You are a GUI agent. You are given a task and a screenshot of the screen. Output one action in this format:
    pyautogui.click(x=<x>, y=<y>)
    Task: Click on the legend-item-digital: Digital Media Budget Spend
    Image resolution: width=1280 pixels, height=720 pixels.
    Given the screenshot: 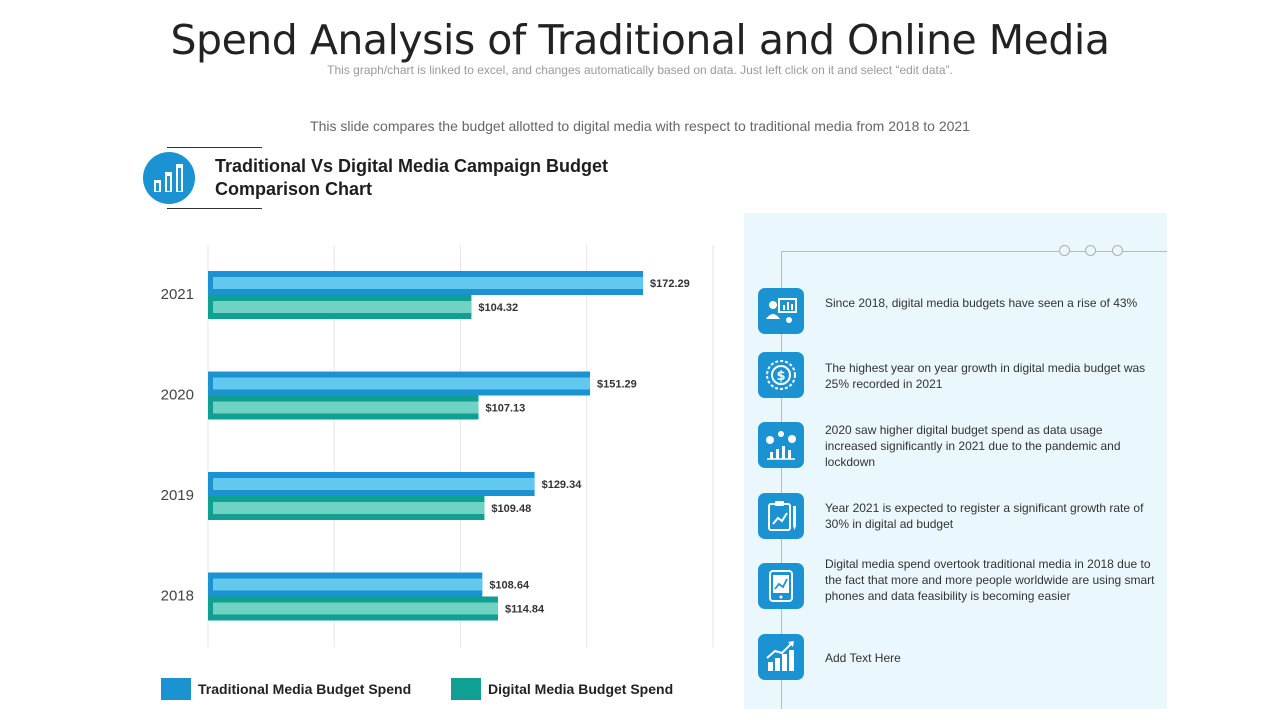 What is the action you would take?
    pyautogui.click(x=562, y=689)
    